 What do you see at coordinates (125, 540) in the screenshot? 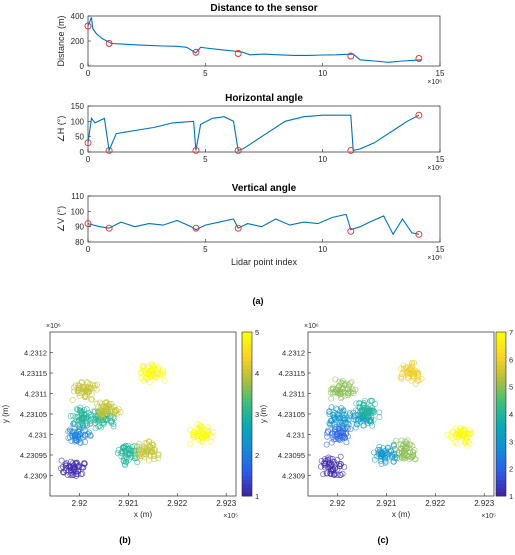
I see `caption-b: (b)` at bounding box center [125, 540].